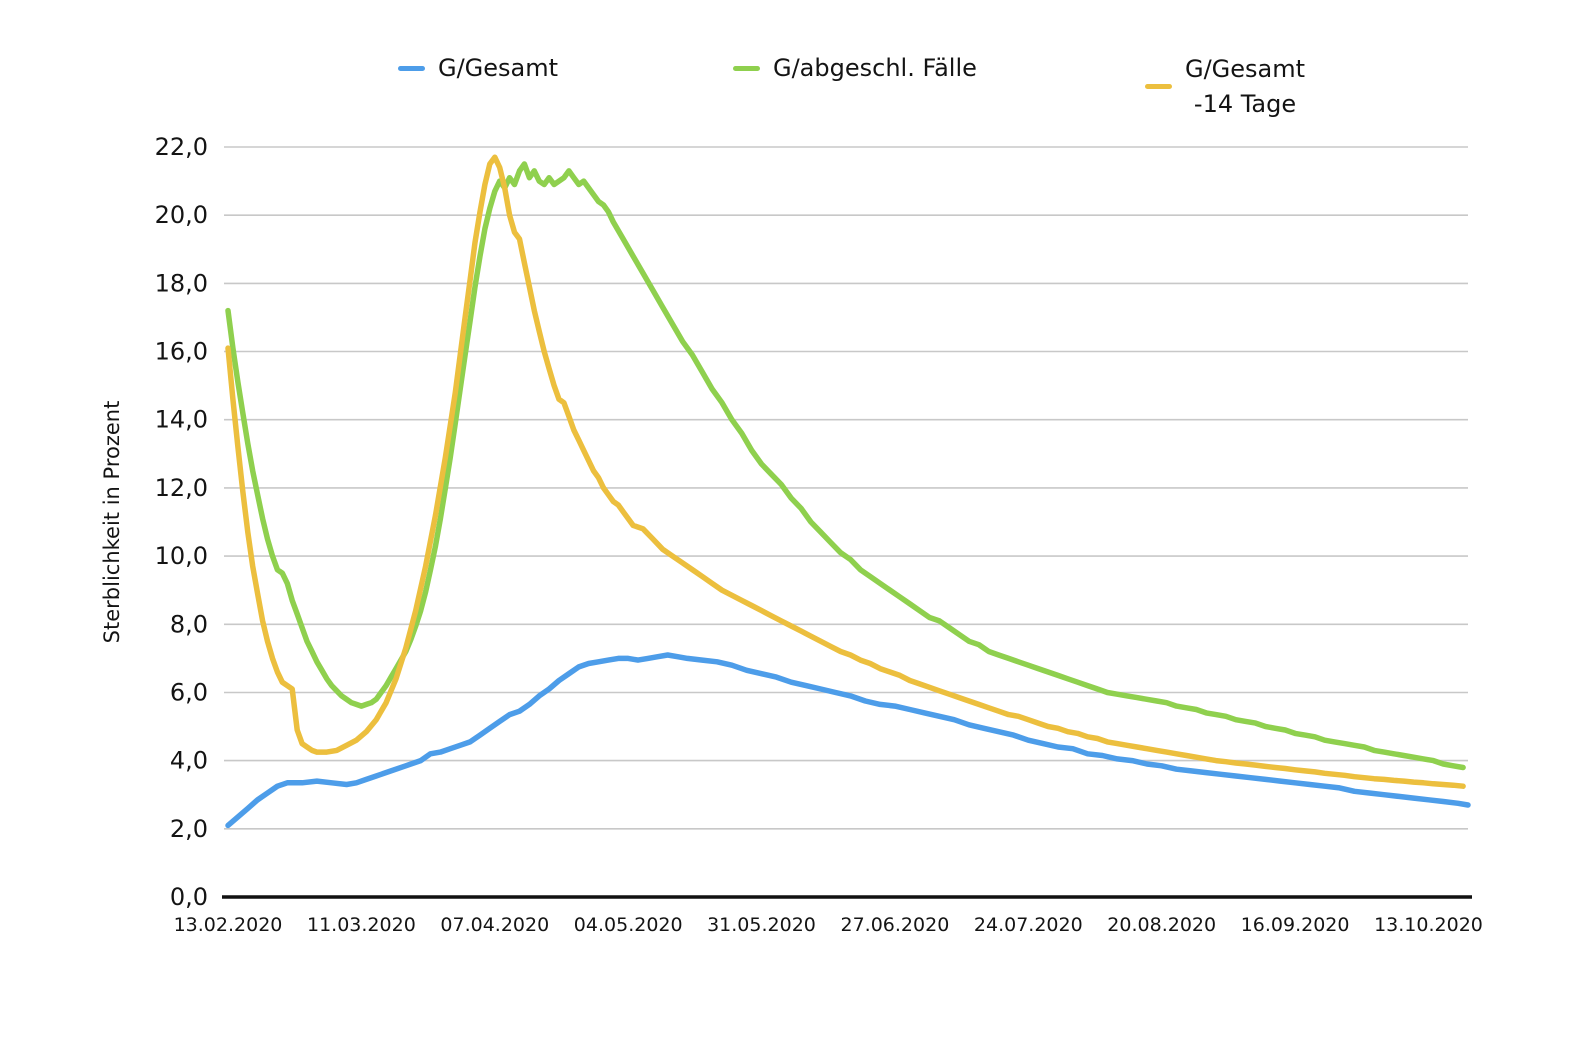 This screenshot has height=1044, width=1580. Describe the element at coordinates (746, 68) in the screenshot. I see `legend-line-marker-green-icon` at that location.